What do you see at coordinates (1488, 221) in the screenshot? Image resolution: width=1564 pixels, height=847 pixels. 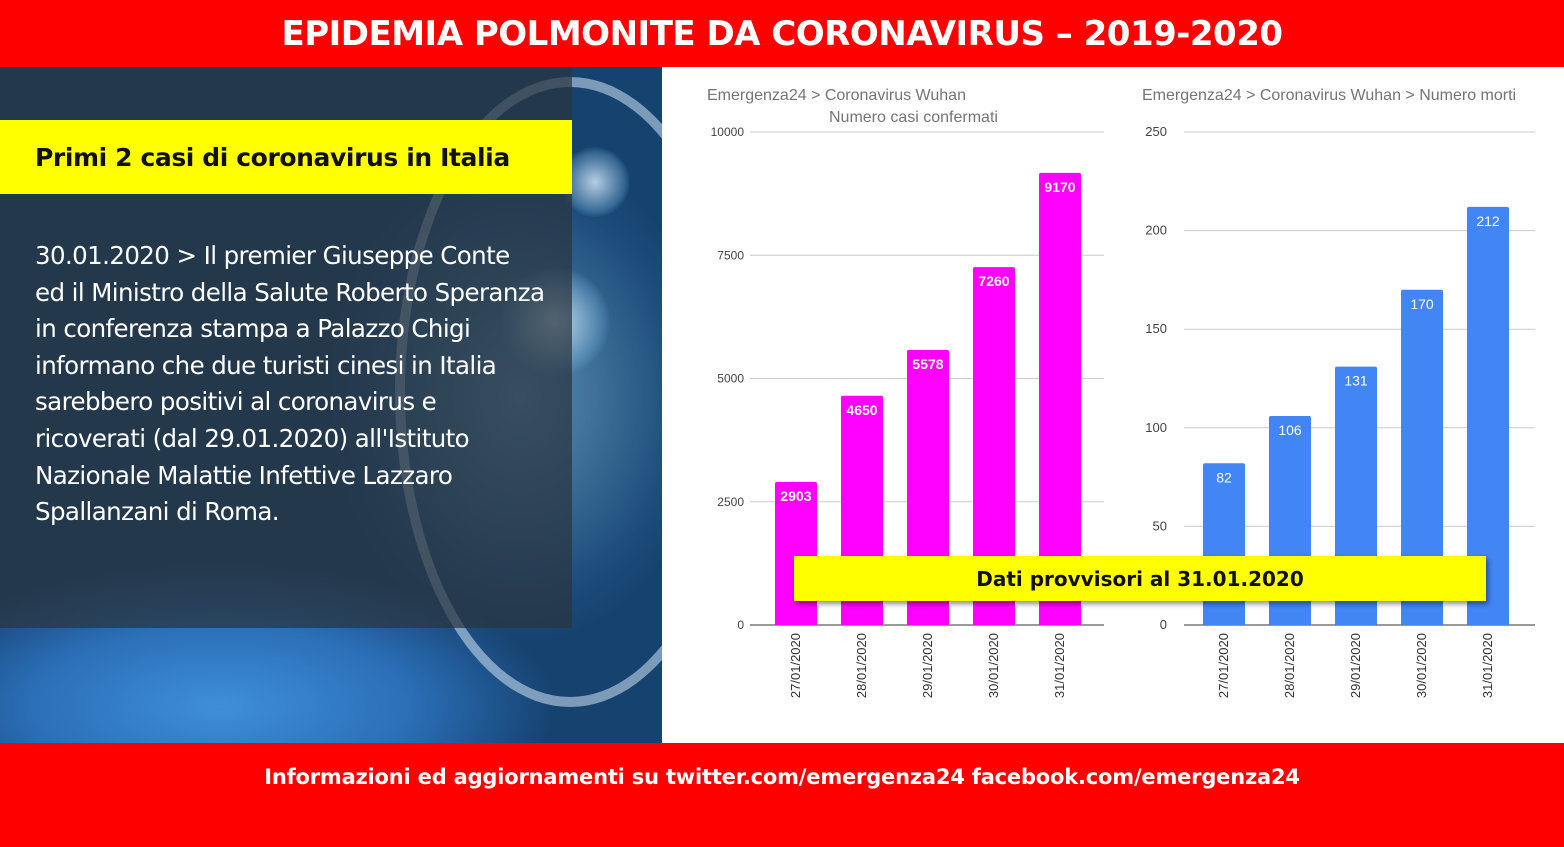 I see `deaths-bar-value-label: 212` at bounding box center [1488, 221].